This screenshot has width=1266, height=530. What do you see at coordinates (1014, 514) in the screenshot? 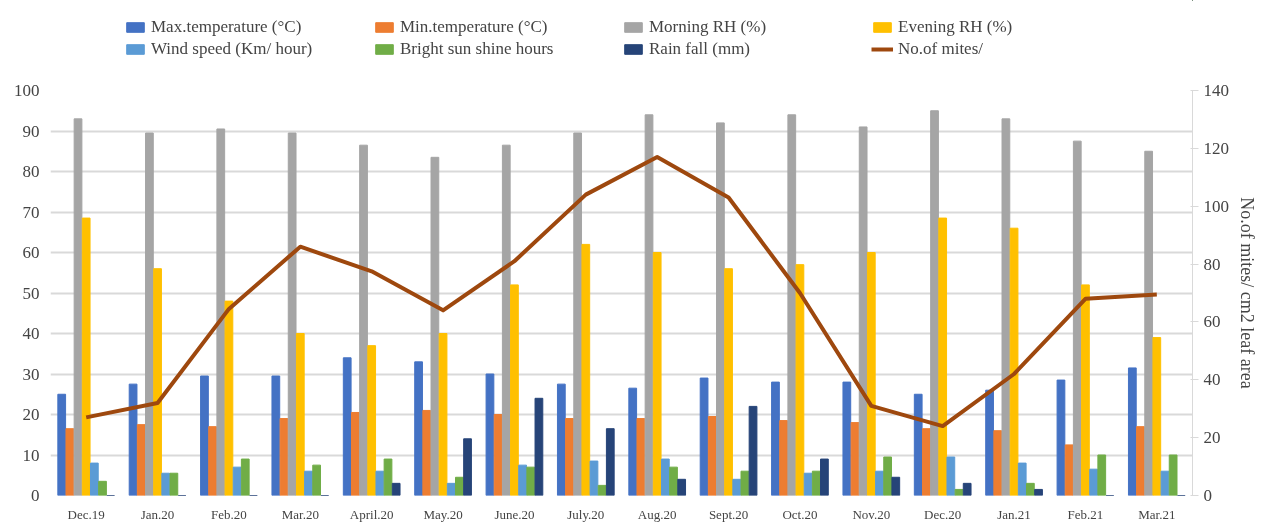
I see `x-tick-label: Jan.21` at bounding box center [1014, 514].